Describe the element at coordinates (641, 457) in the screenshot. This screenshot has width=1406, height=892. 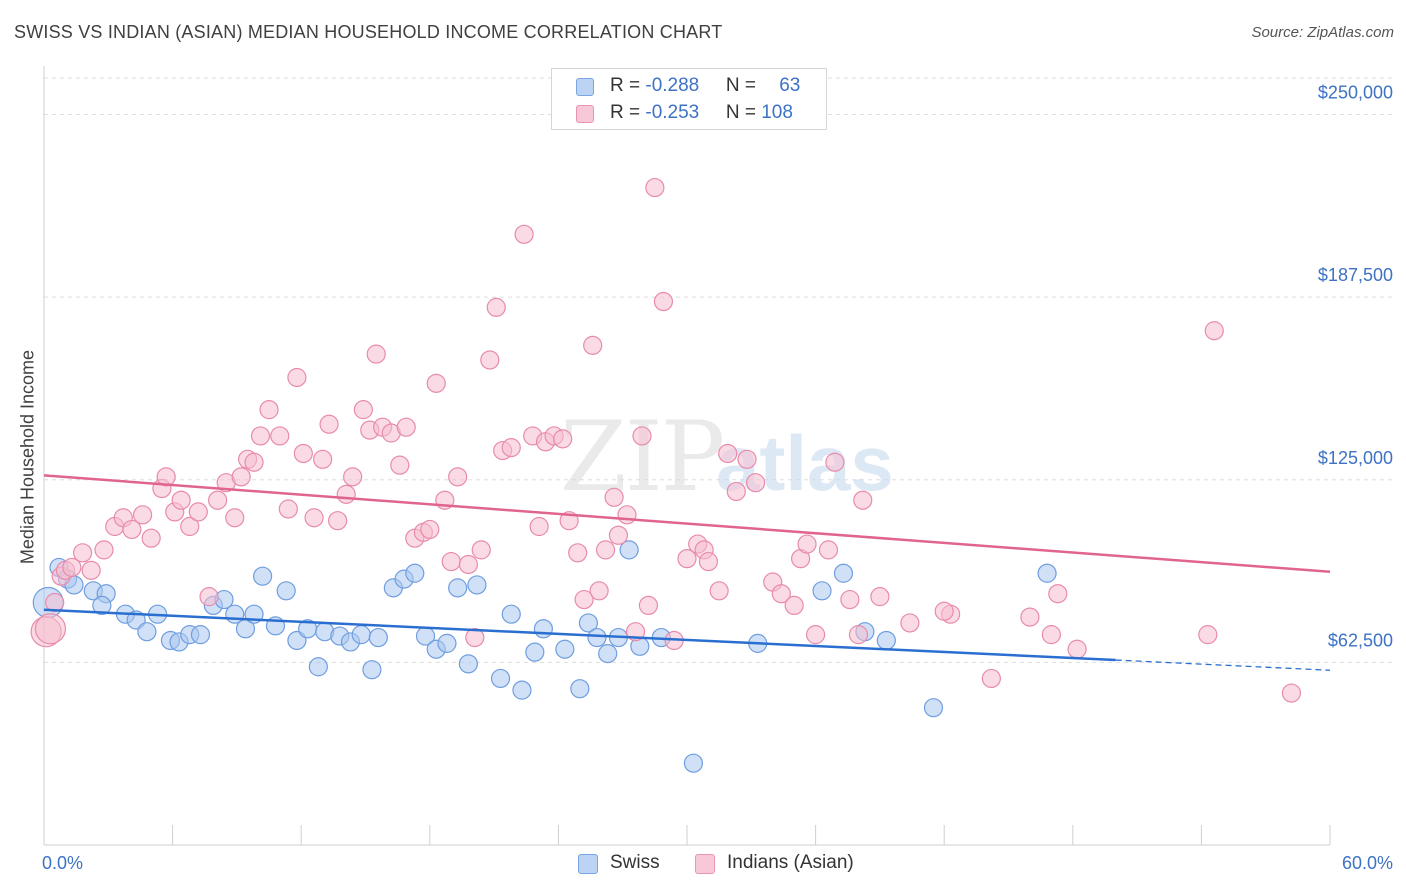
I see `svg-text: ZIP` at that location.